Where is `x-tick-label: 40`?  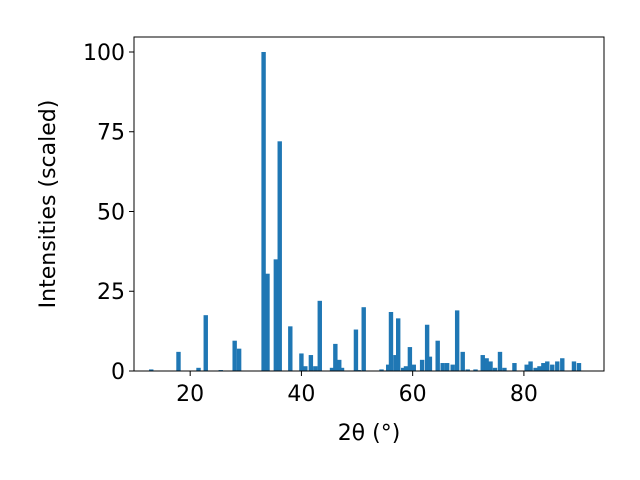
x-tick-label: 40 is located at coordinates (301, 394).